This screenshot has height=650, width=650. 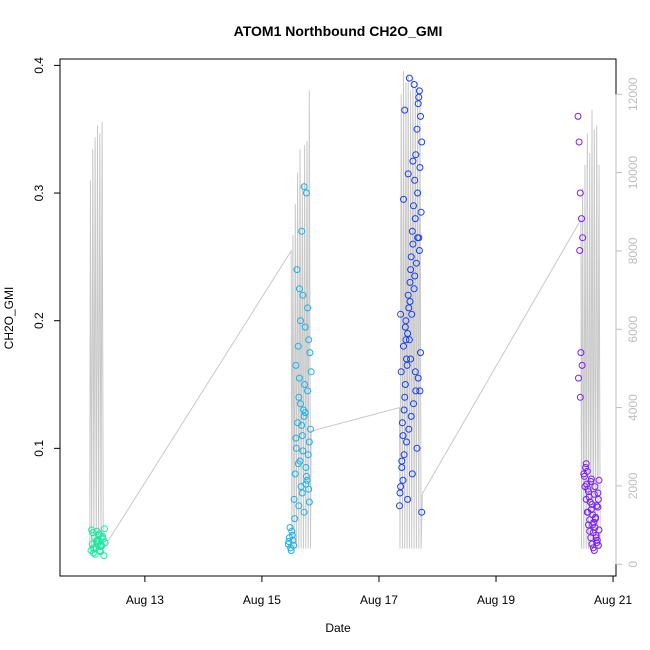 What do you see at coordinates (39, 448) in the screenshot?
I see `y-tick-label-0: 0.1` at bounding box center [39, 448].